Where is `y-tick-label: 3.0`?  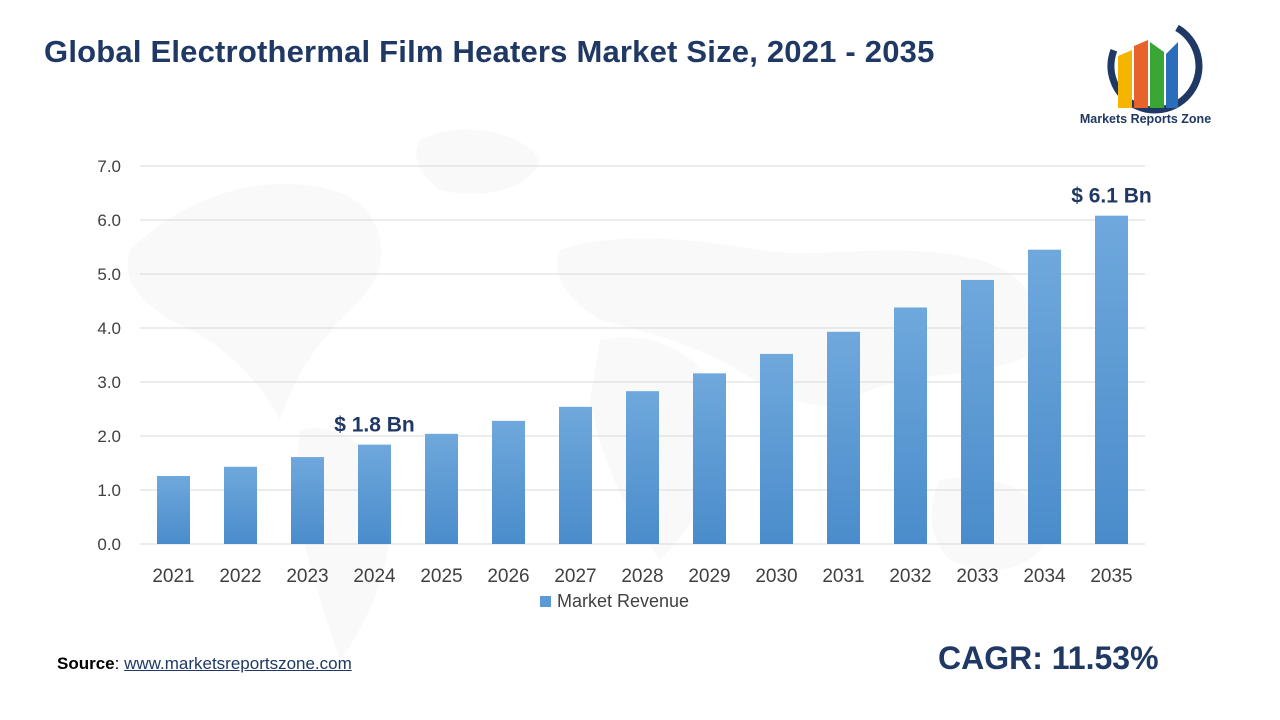
y-tick-label: 3.0 is located at coordinates (109, 382).